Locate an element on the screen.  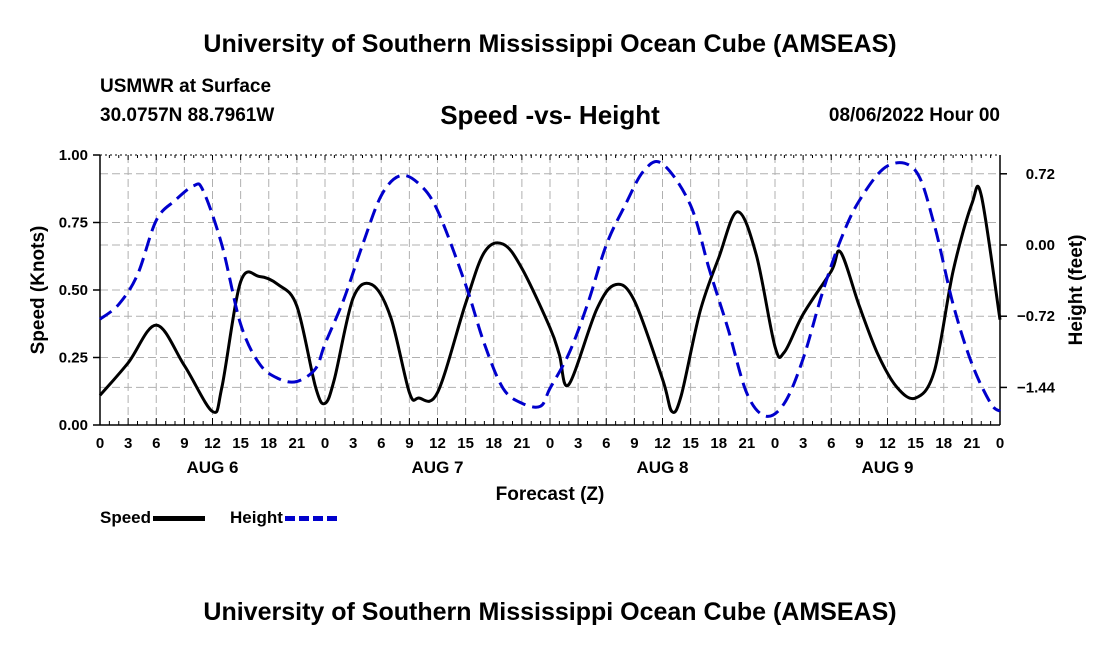
y-tick-label: 0.50 is located at coordinates (73, 290).